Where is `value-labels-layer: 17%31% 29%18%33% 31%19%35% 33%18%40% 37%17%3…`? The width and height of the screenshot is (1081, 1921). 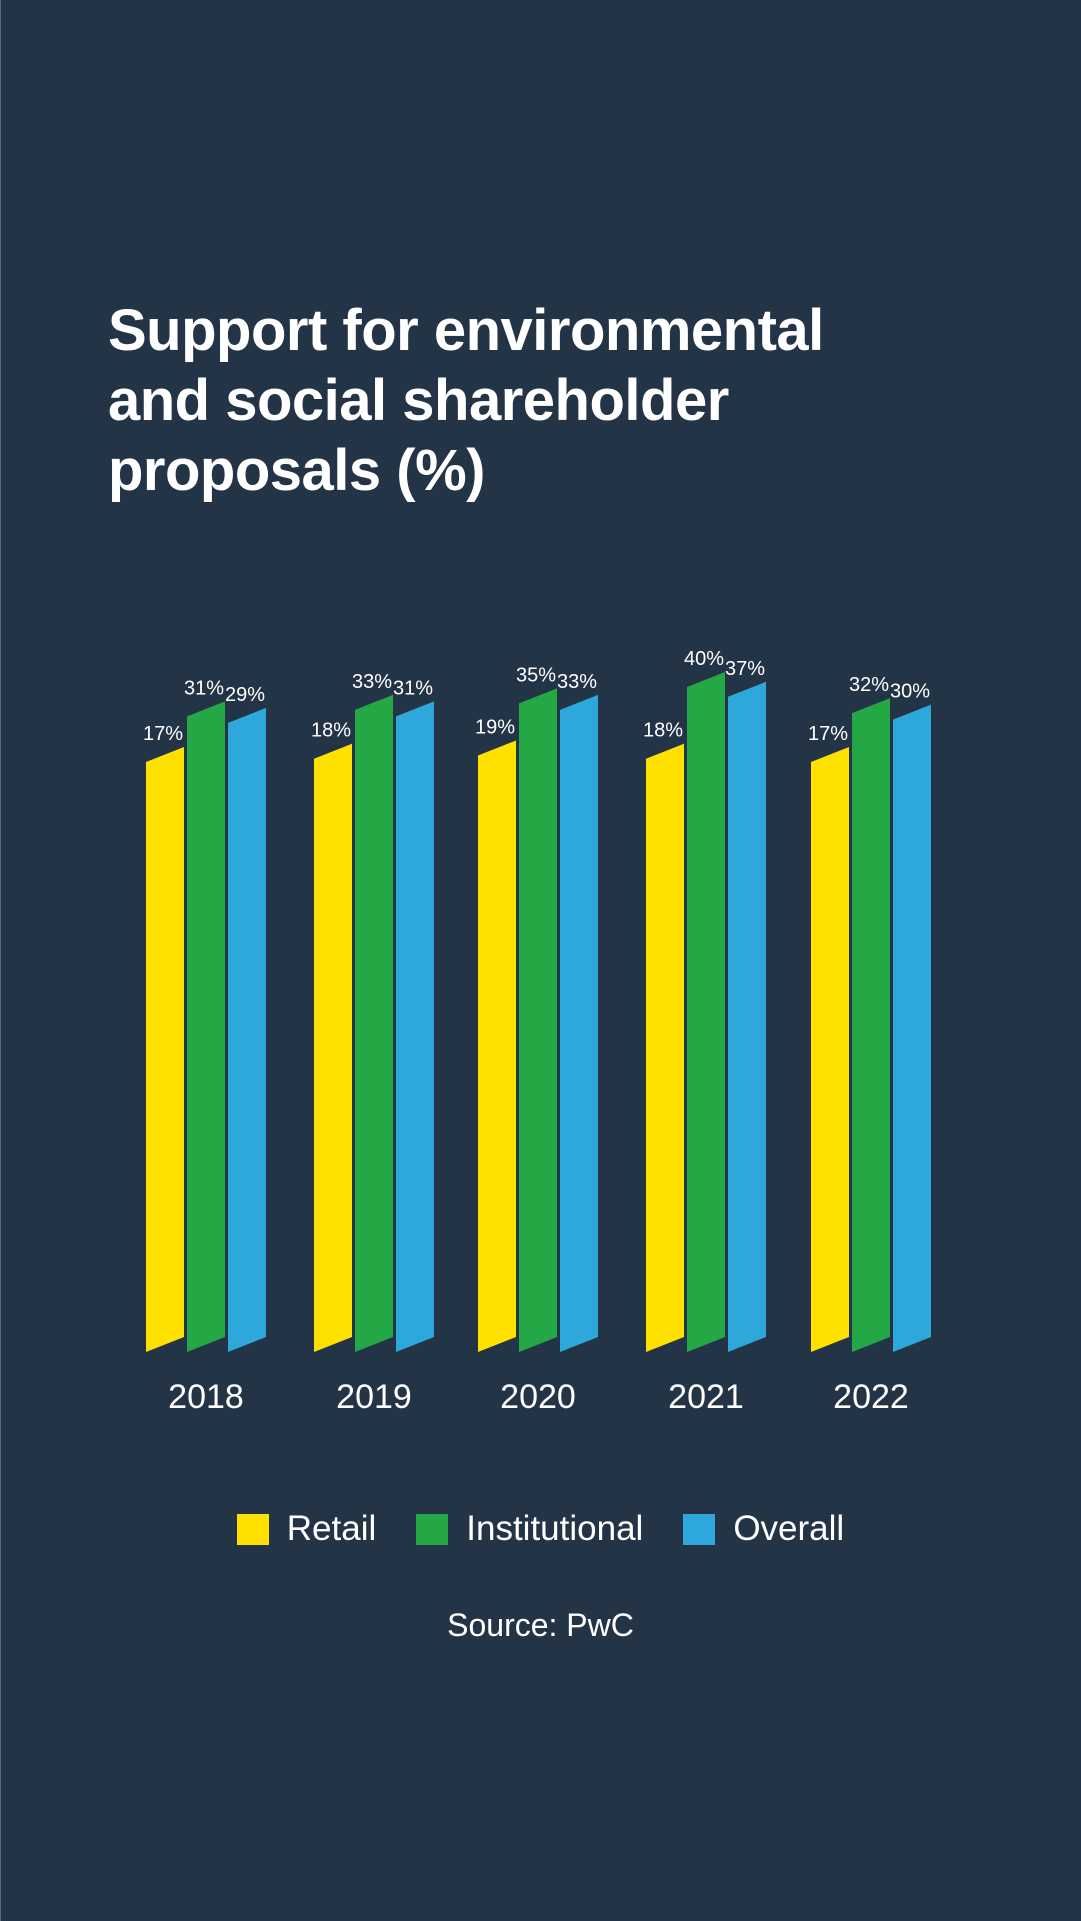
value-labels-layer: 17%31% 29%18%33% 31%19%35% 33%18%40% 37%17%3… is located at coordinates (536, 696).